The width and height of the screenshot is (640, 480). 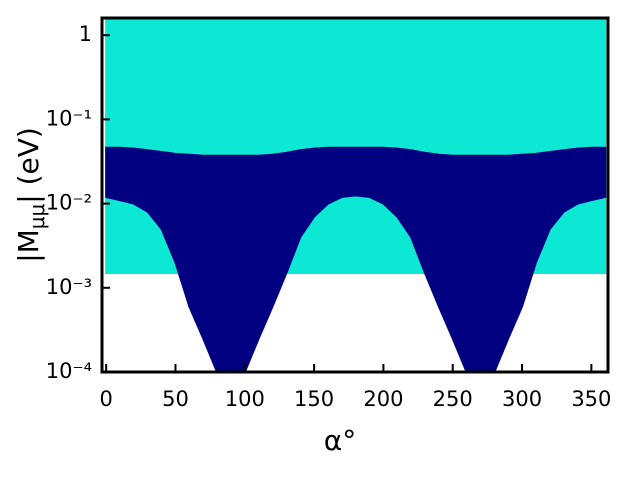 What do you see at coordinates (453, 399) in the screenshot?
I see `x-tick-label: 250` at bounding box center [453, 399].